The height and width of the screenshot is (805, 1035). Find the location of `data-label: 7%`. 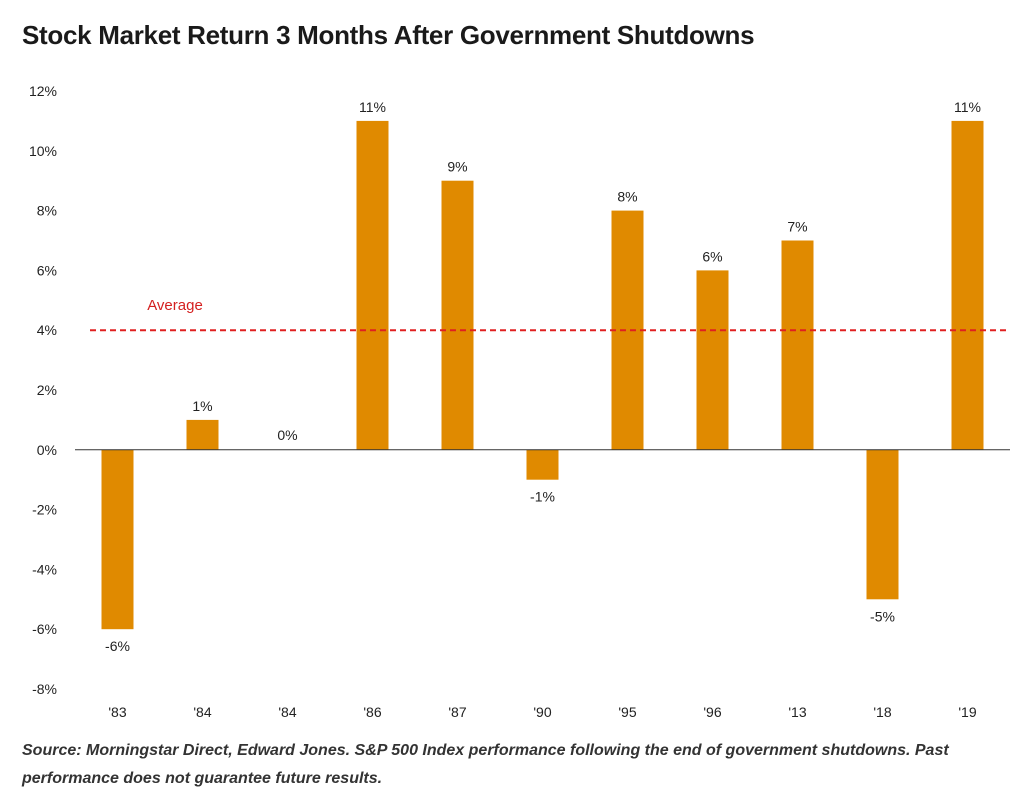

data-label: 7% is located at coordinates (797, 227).